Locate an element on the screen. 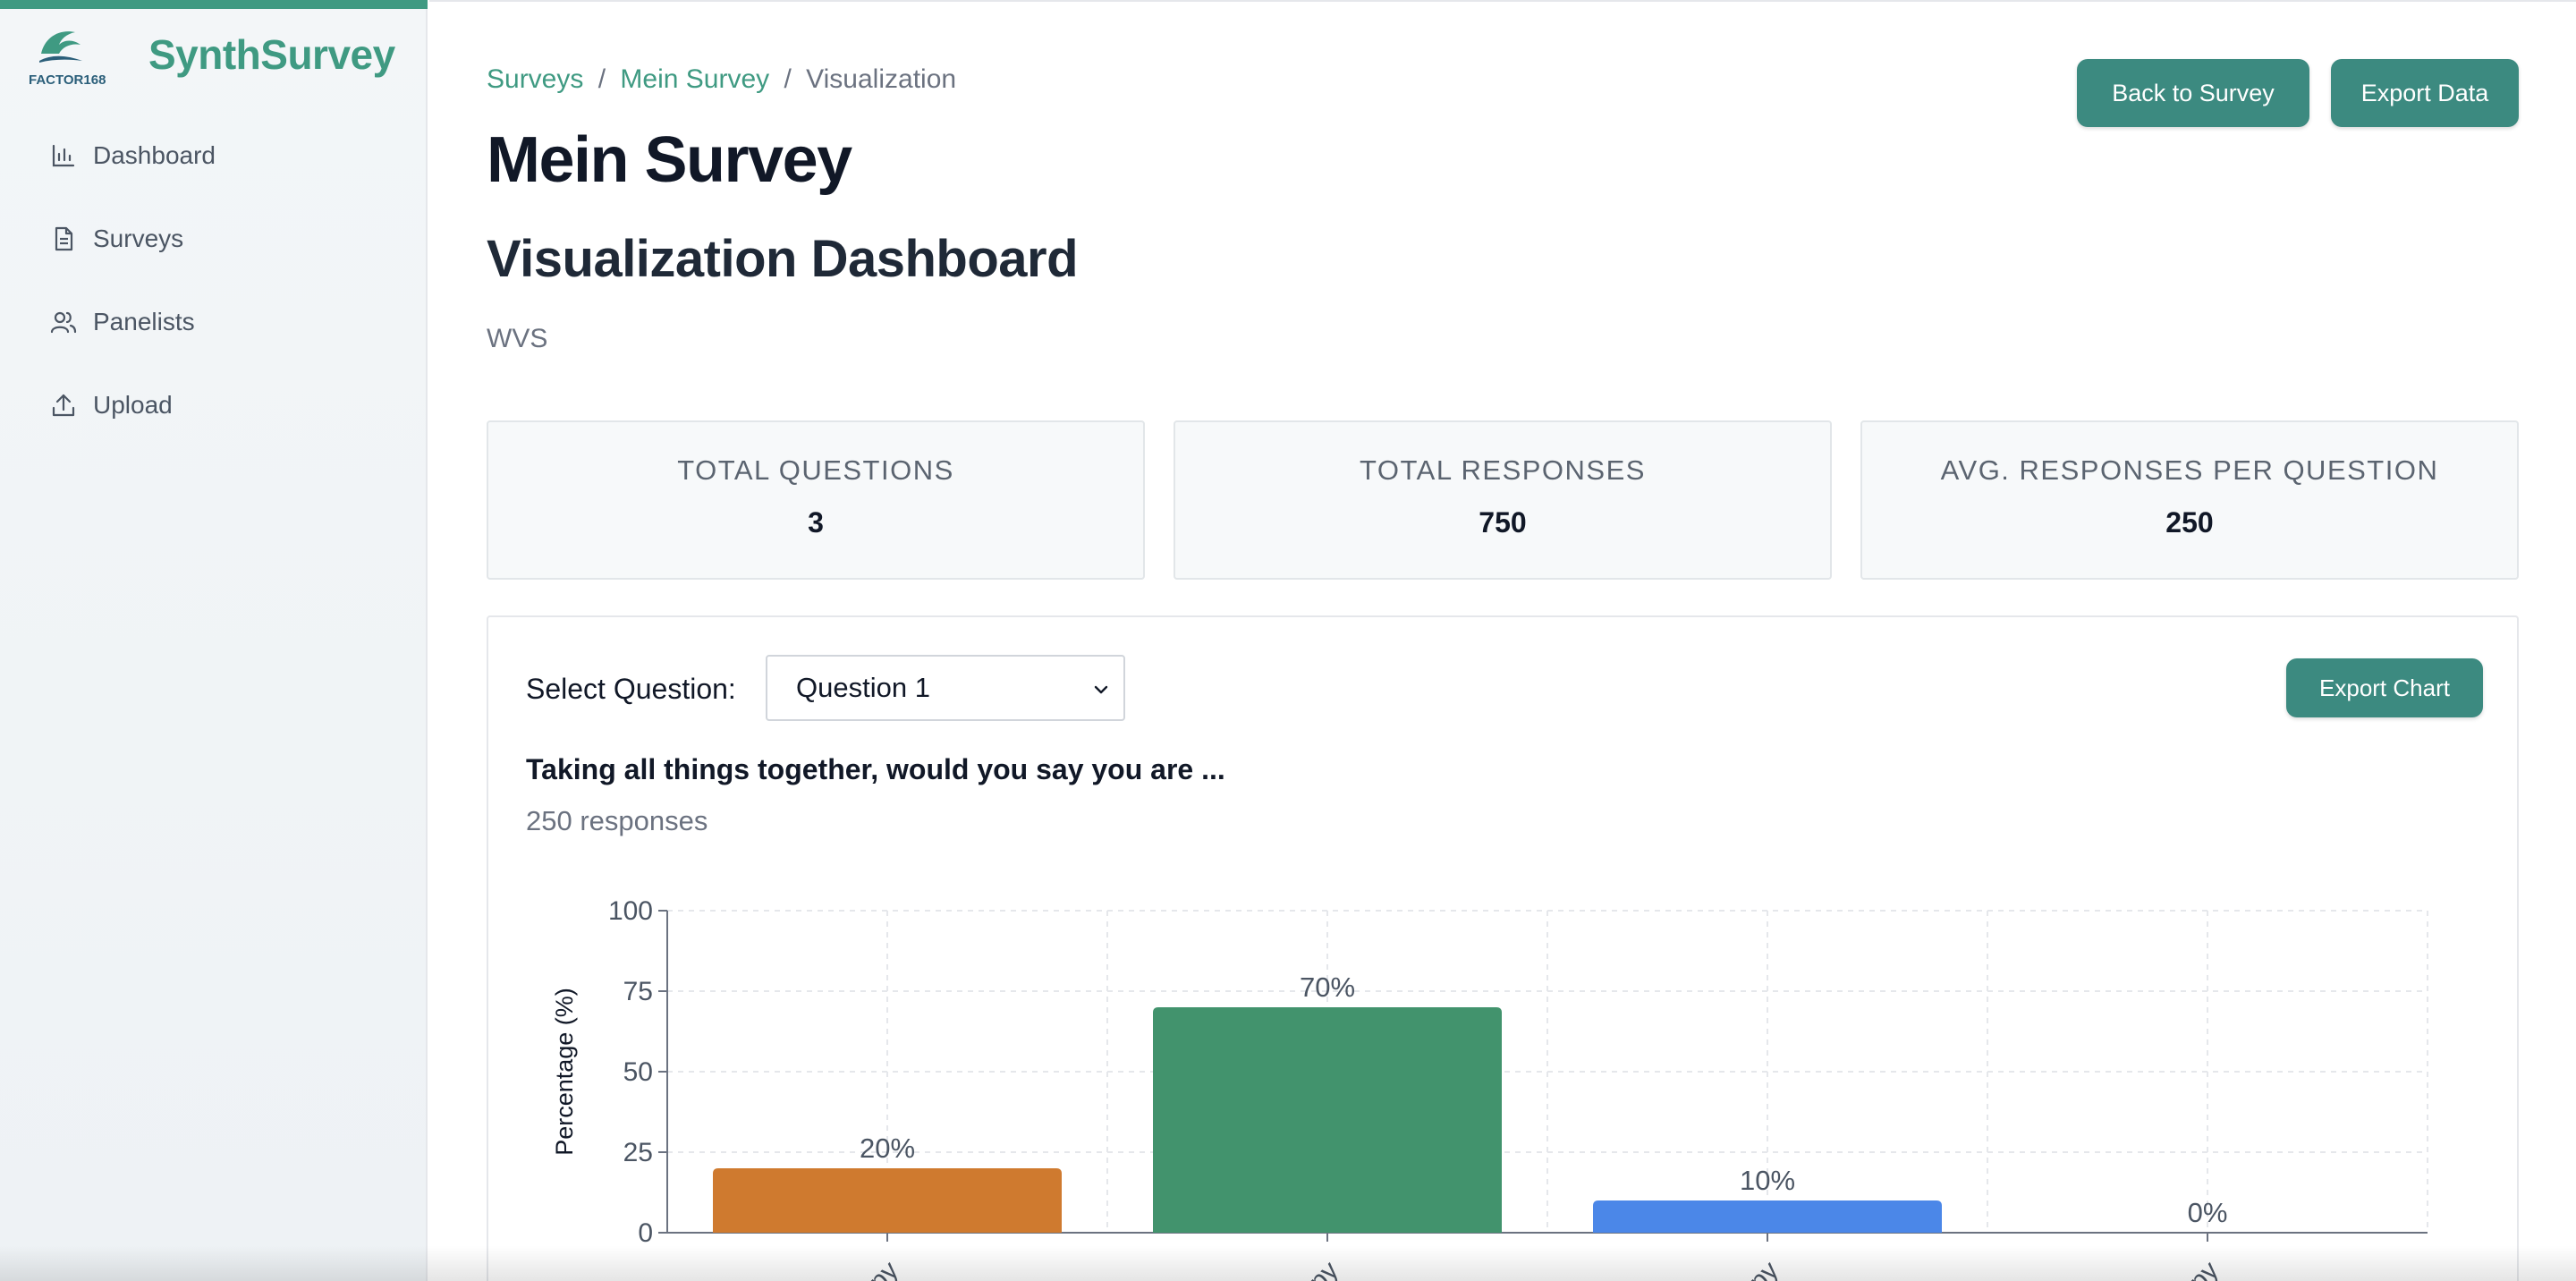 The height and width of the screenshot is (1281, 2576). y-tick-label: 25 is located at coordinates (638, 1152).